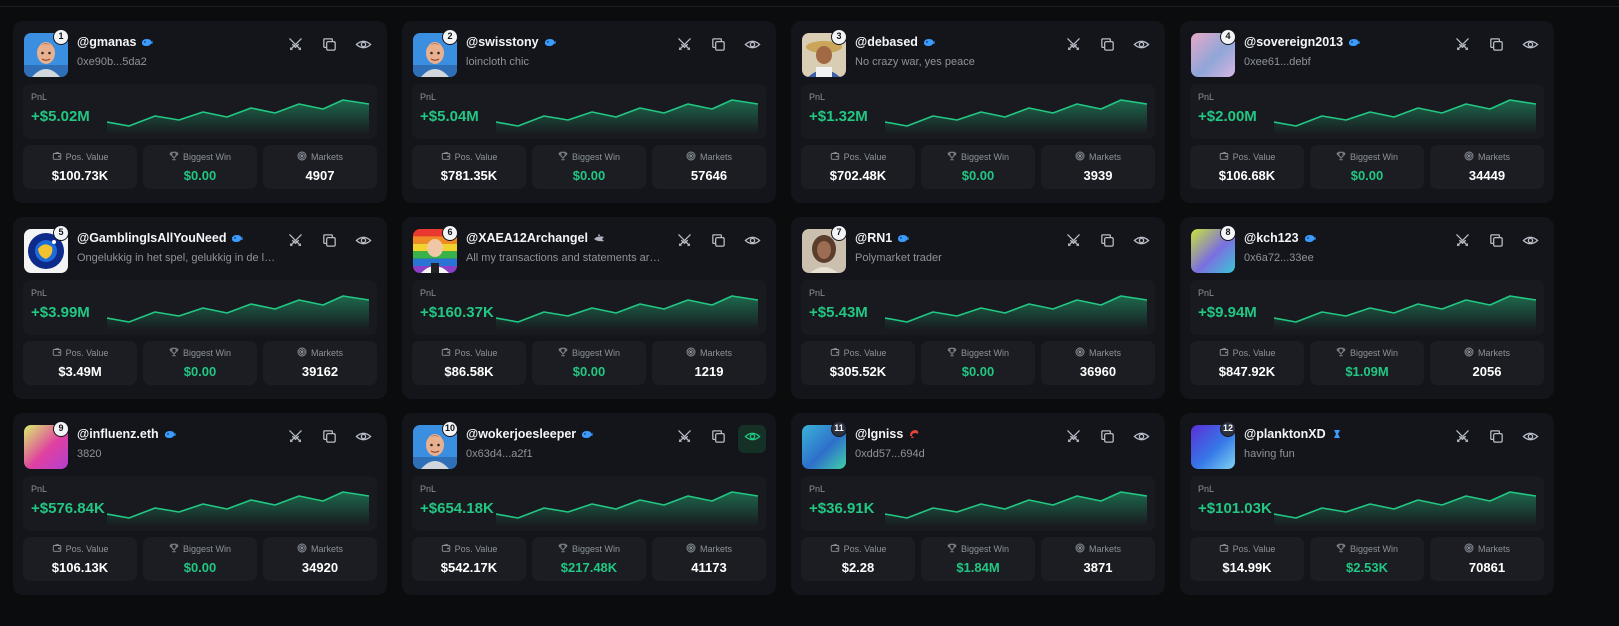 The height and width of the screenshot is (626, 1619). I want to click on trader-handle: @gmanas, so click(107, 42).